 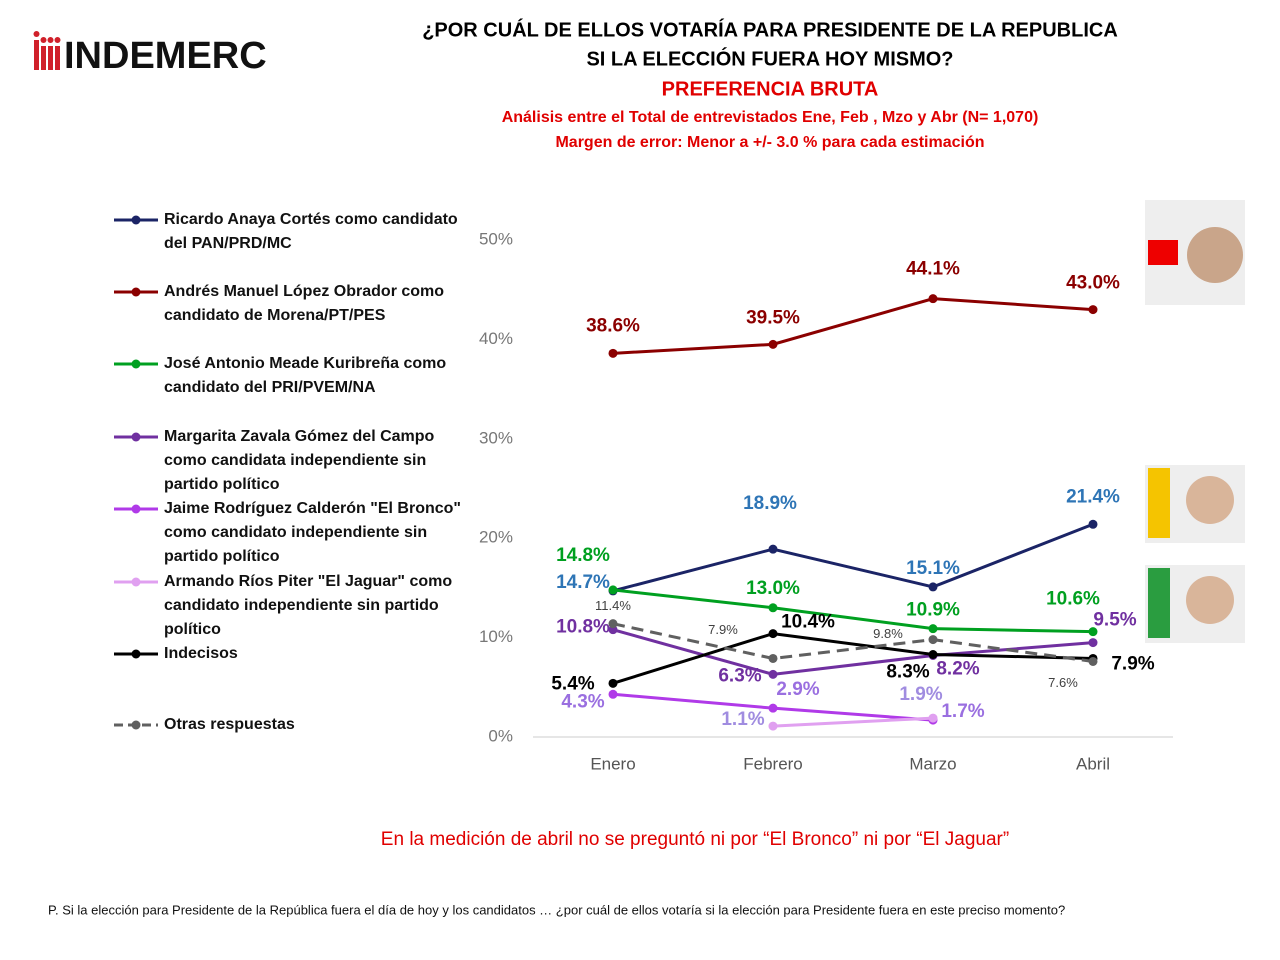 What do you see at coordinates (1093, 283) in the screenshot?
I see `value-label: 43.0%` at bounding box center [1093, 283].